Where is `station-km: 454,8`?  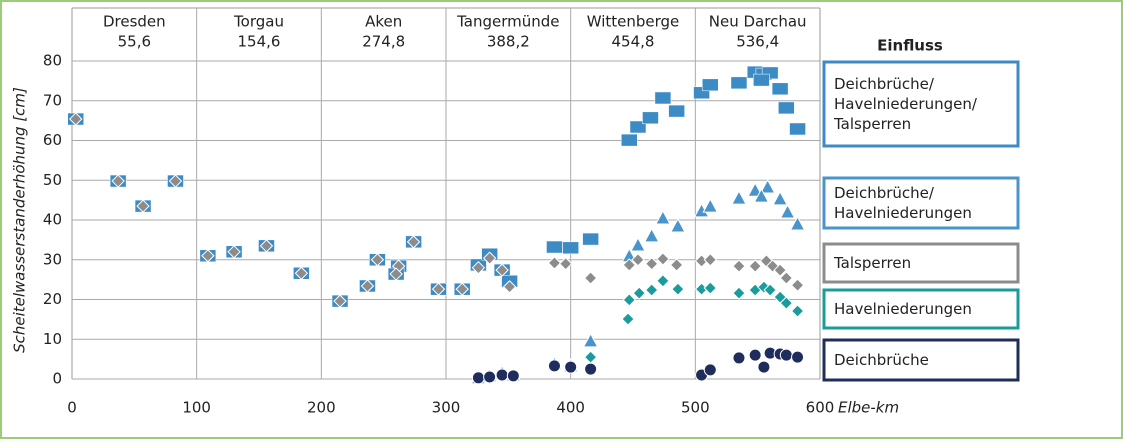 station-km: 454,8 is located at coordinates (633, 42).